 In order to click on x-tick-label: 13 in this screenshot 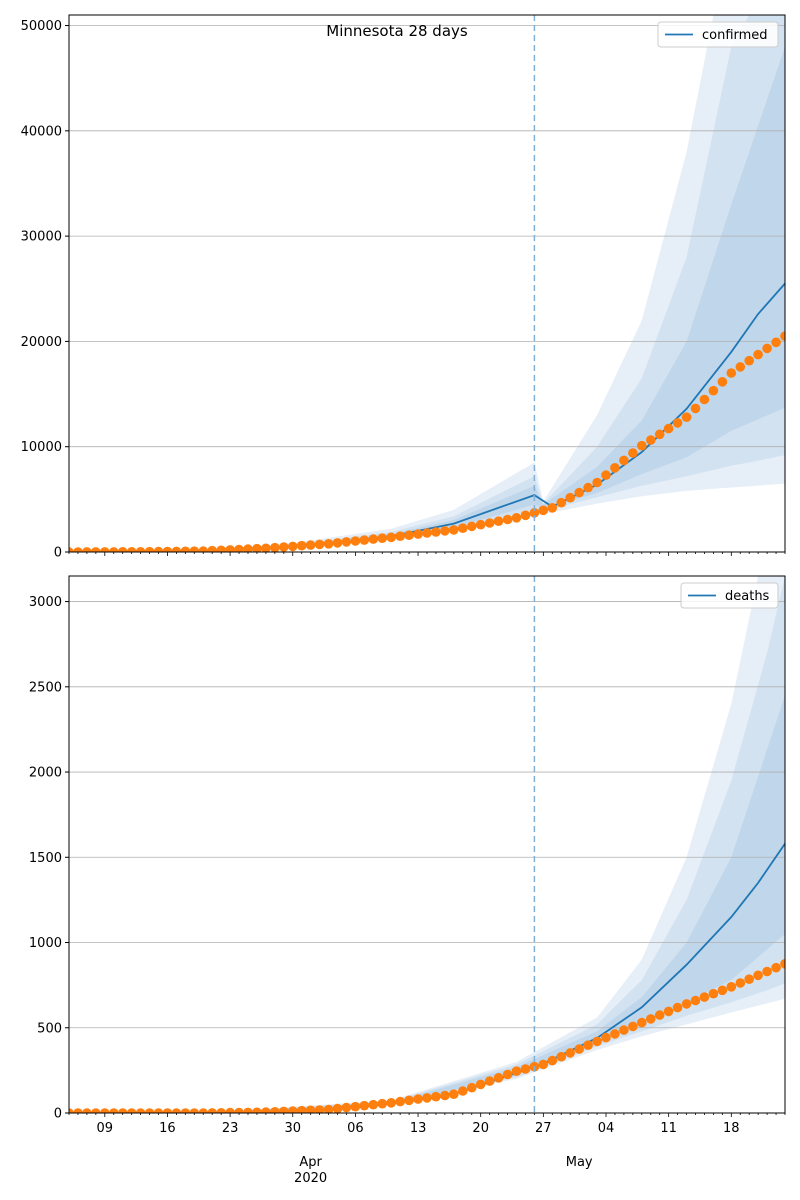, I will do `click(418, 1128)`.